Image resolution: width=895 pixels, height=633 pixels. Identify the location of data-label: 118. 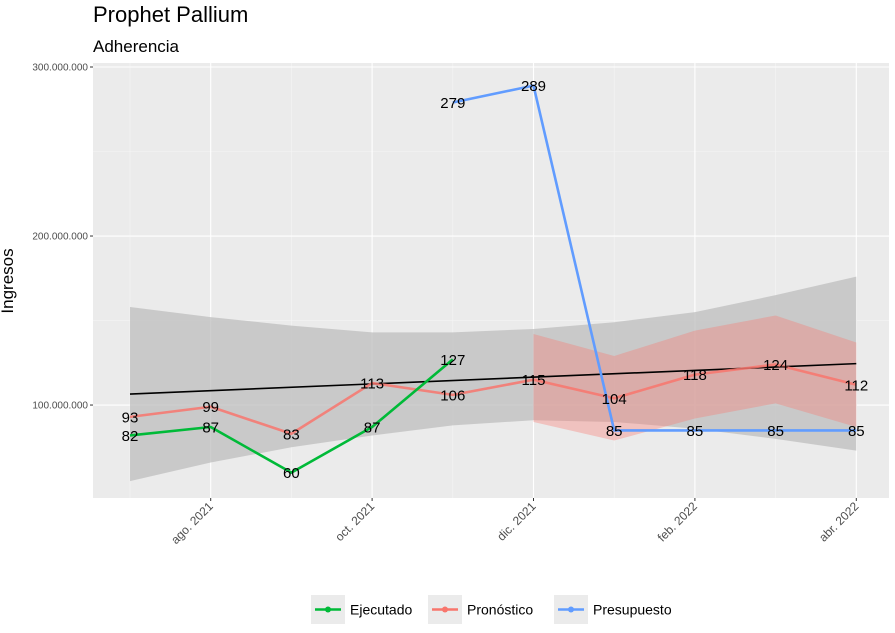
(695, 375).